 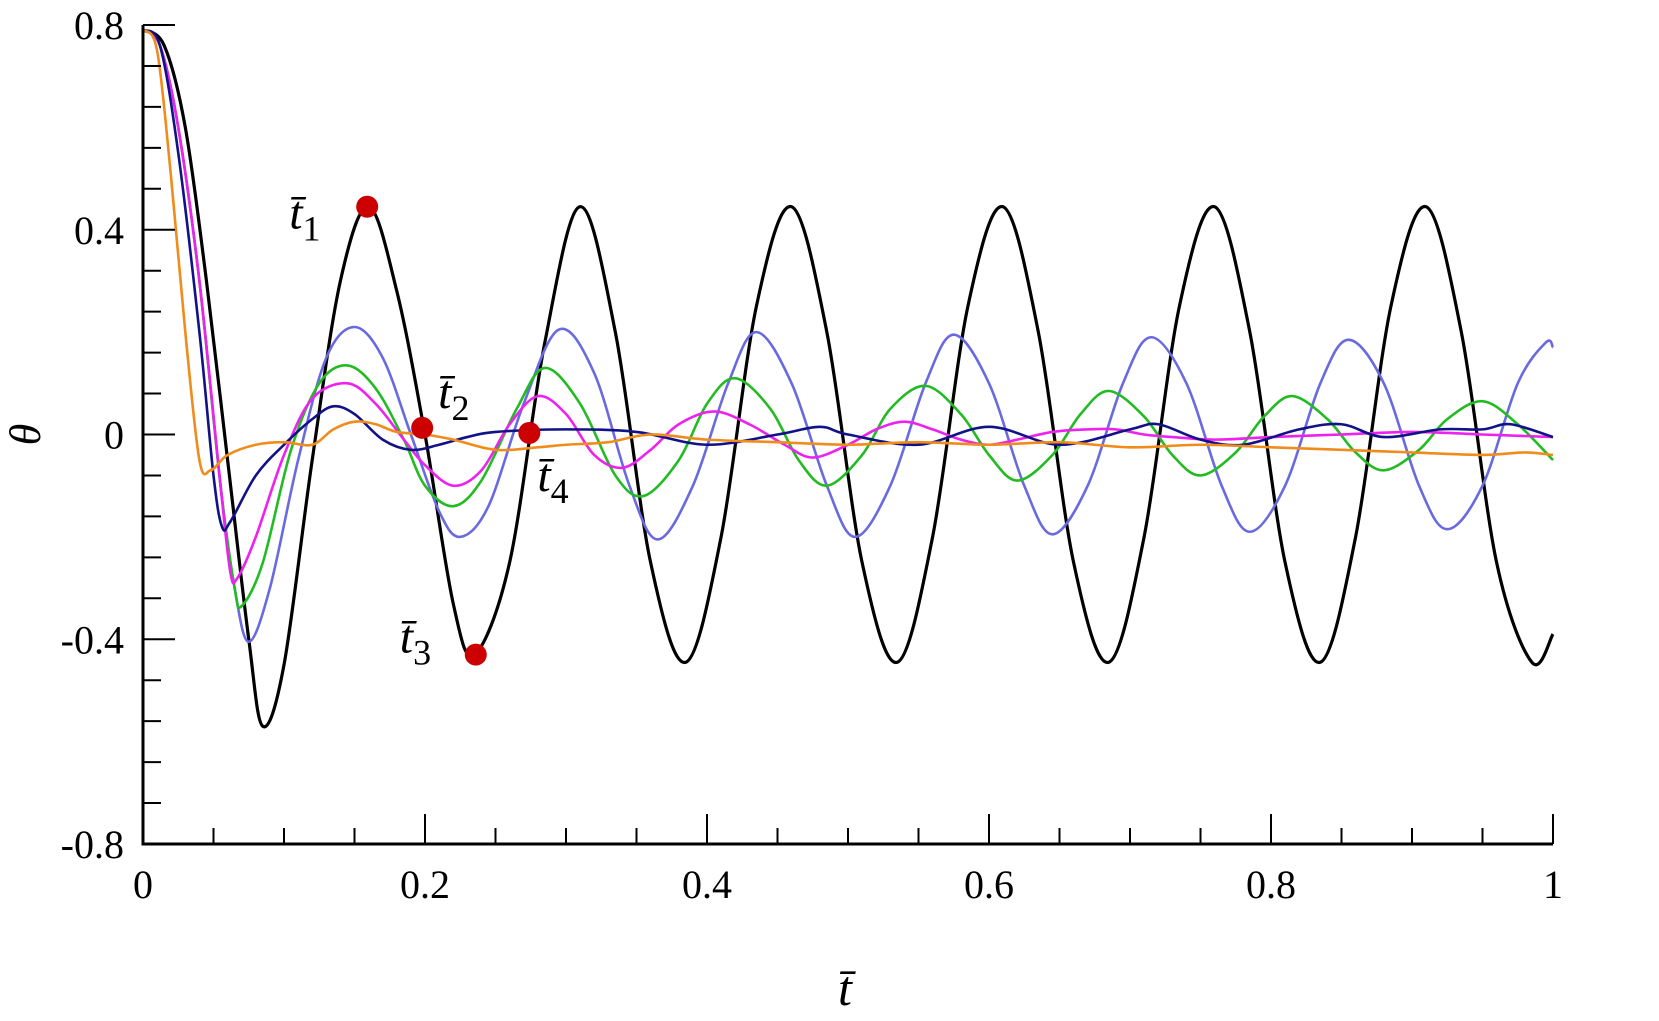 I want to click on marker-label-4: t̄4, so click(x=552, y=480).